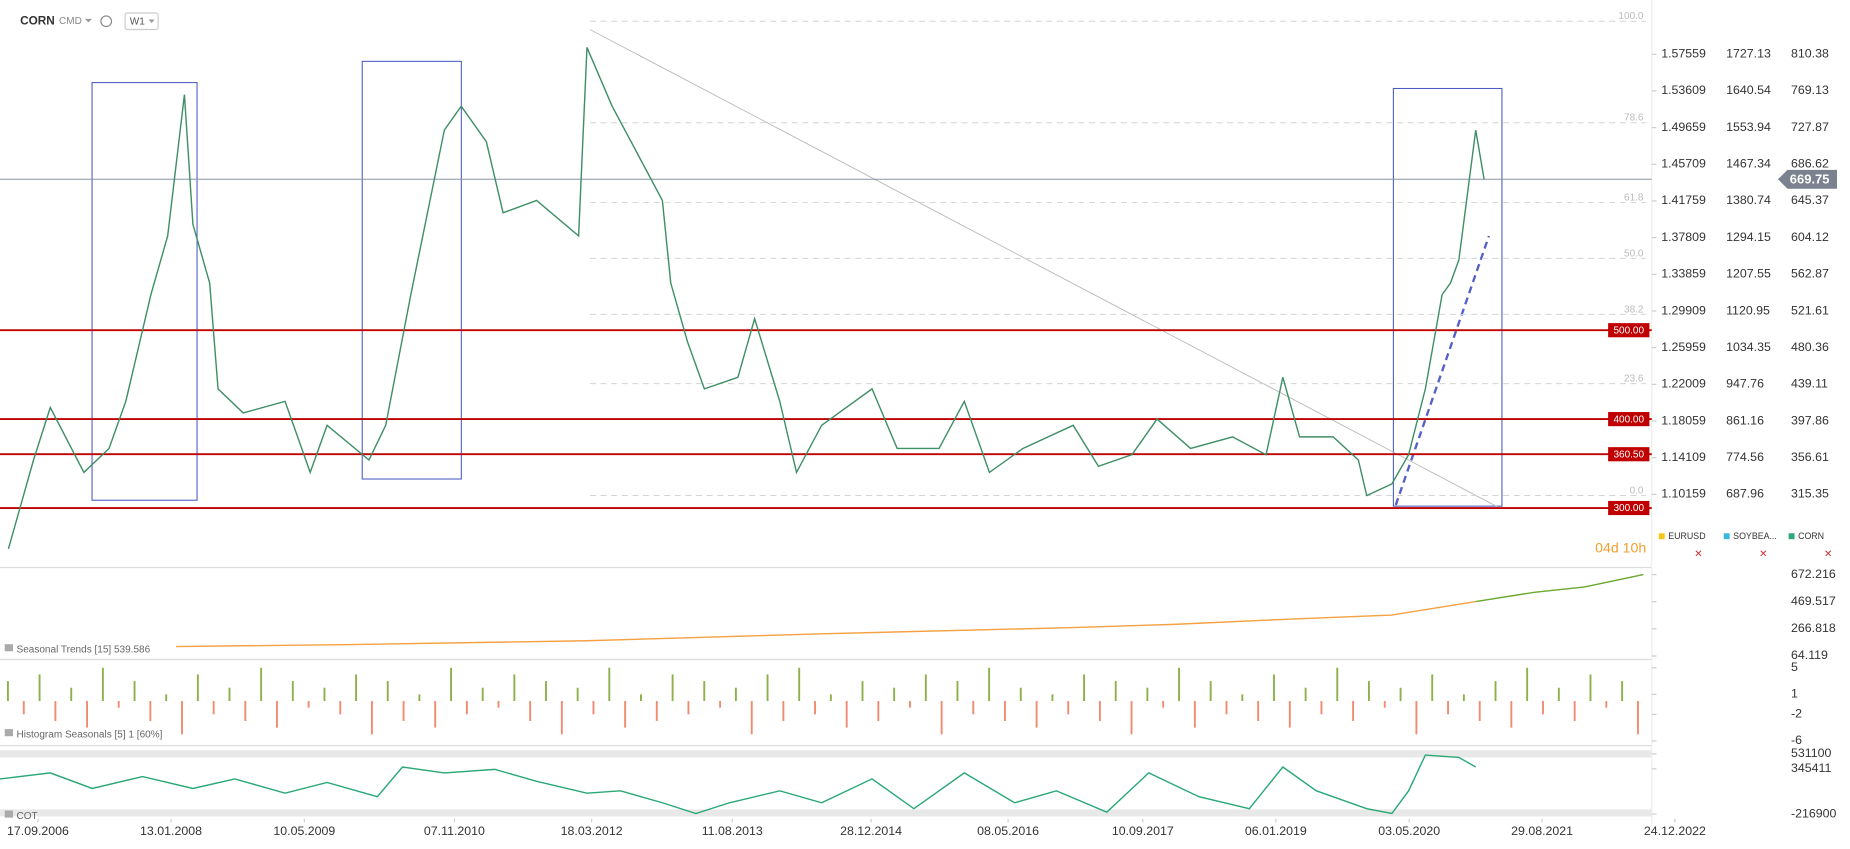 This screenshot has width=1850, height=849. Describe the element at coordinates (106, 21) in the screenshot. I see `info-icon` at that location.